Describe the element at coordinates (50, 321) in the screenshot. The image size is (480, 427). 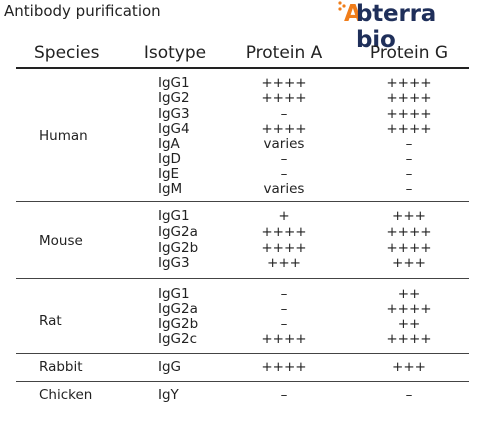
I see `species-label: Rat` at that location.